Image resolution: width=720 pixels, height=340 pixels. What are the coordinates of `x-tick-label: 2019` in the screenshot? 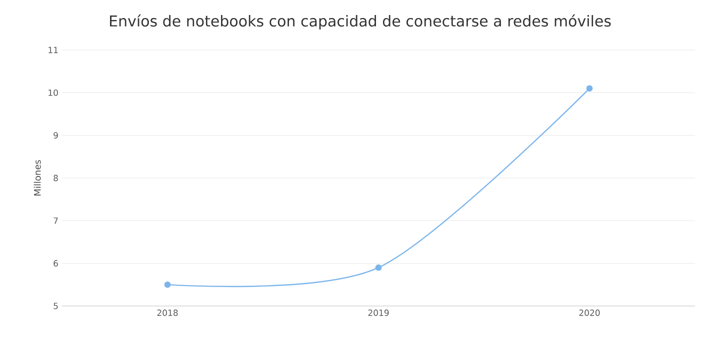 It's located at (378, 313).